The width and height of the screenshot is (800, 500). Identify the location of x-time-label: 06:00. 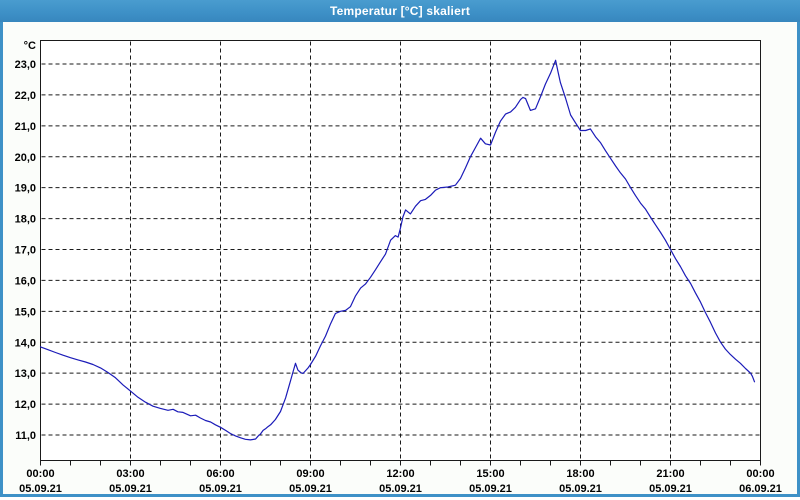
(220, 474).